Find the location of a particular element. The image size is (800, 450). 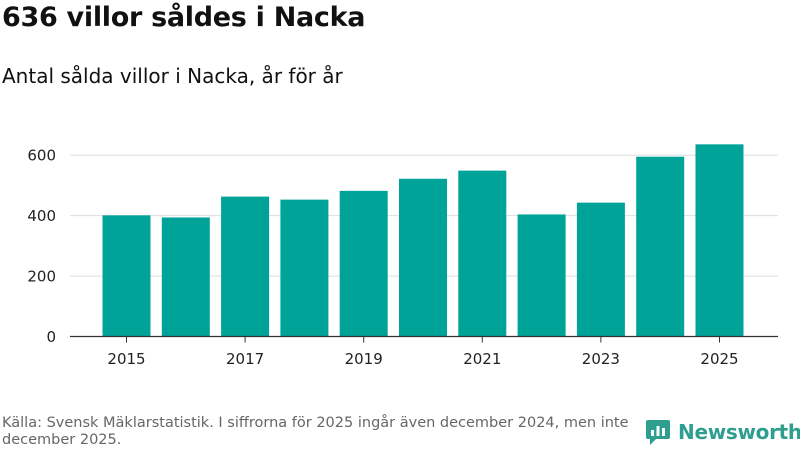

x-tick-label: 2023 is located at coordinates (601, 359).